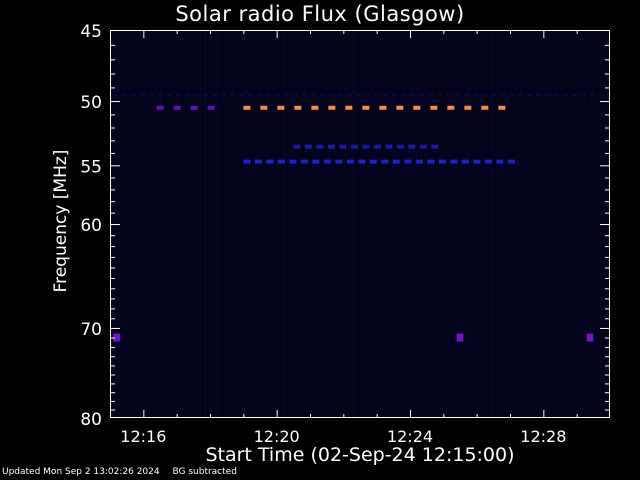 The image size is (640, 480). I want to click on bg-note: BG subtracted, so click(204, 472).